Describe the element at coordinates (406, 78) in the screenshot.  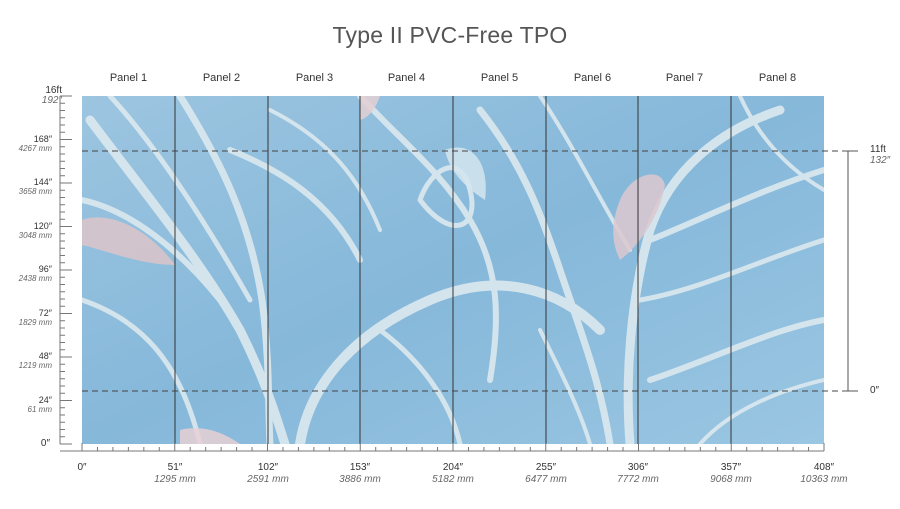
I see `panel-label-4: Panel 4` at that location.